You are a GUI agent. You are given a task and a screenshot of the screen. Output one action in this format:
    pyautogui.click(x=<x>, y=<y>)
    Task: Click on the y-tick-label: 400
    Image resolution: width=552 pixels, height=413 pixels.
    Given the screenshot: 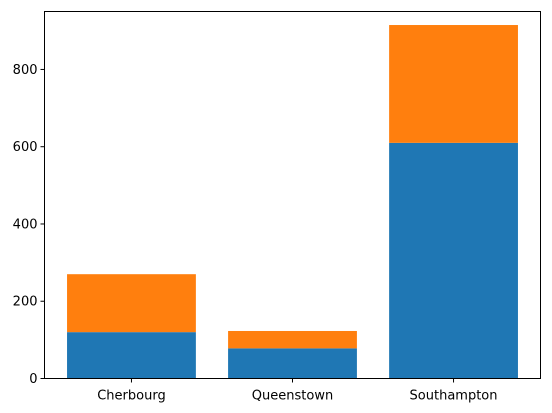 What is the action you would take?
    pyautogui.click(x=25, y=224)
    